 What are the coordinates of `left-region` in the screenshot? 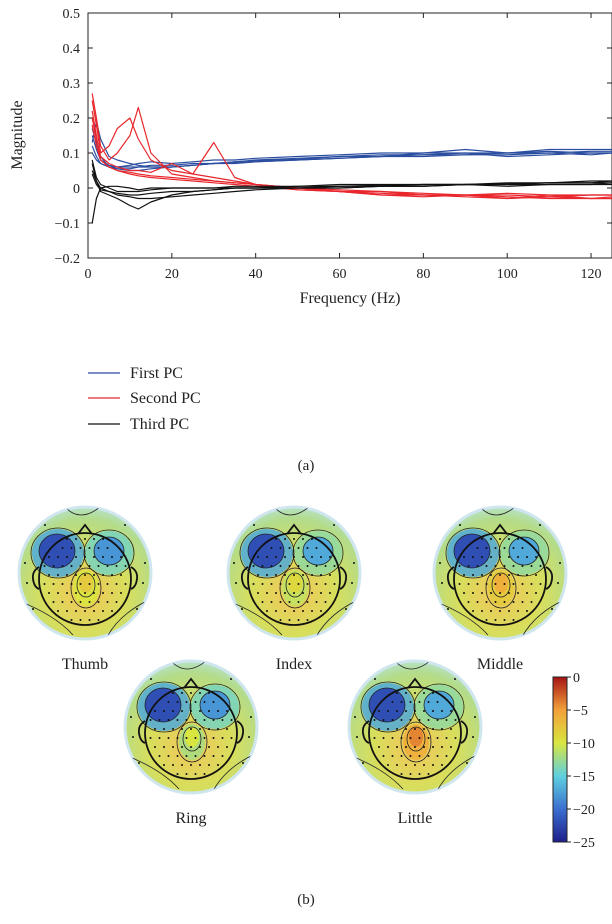 It's located at (472, 551).